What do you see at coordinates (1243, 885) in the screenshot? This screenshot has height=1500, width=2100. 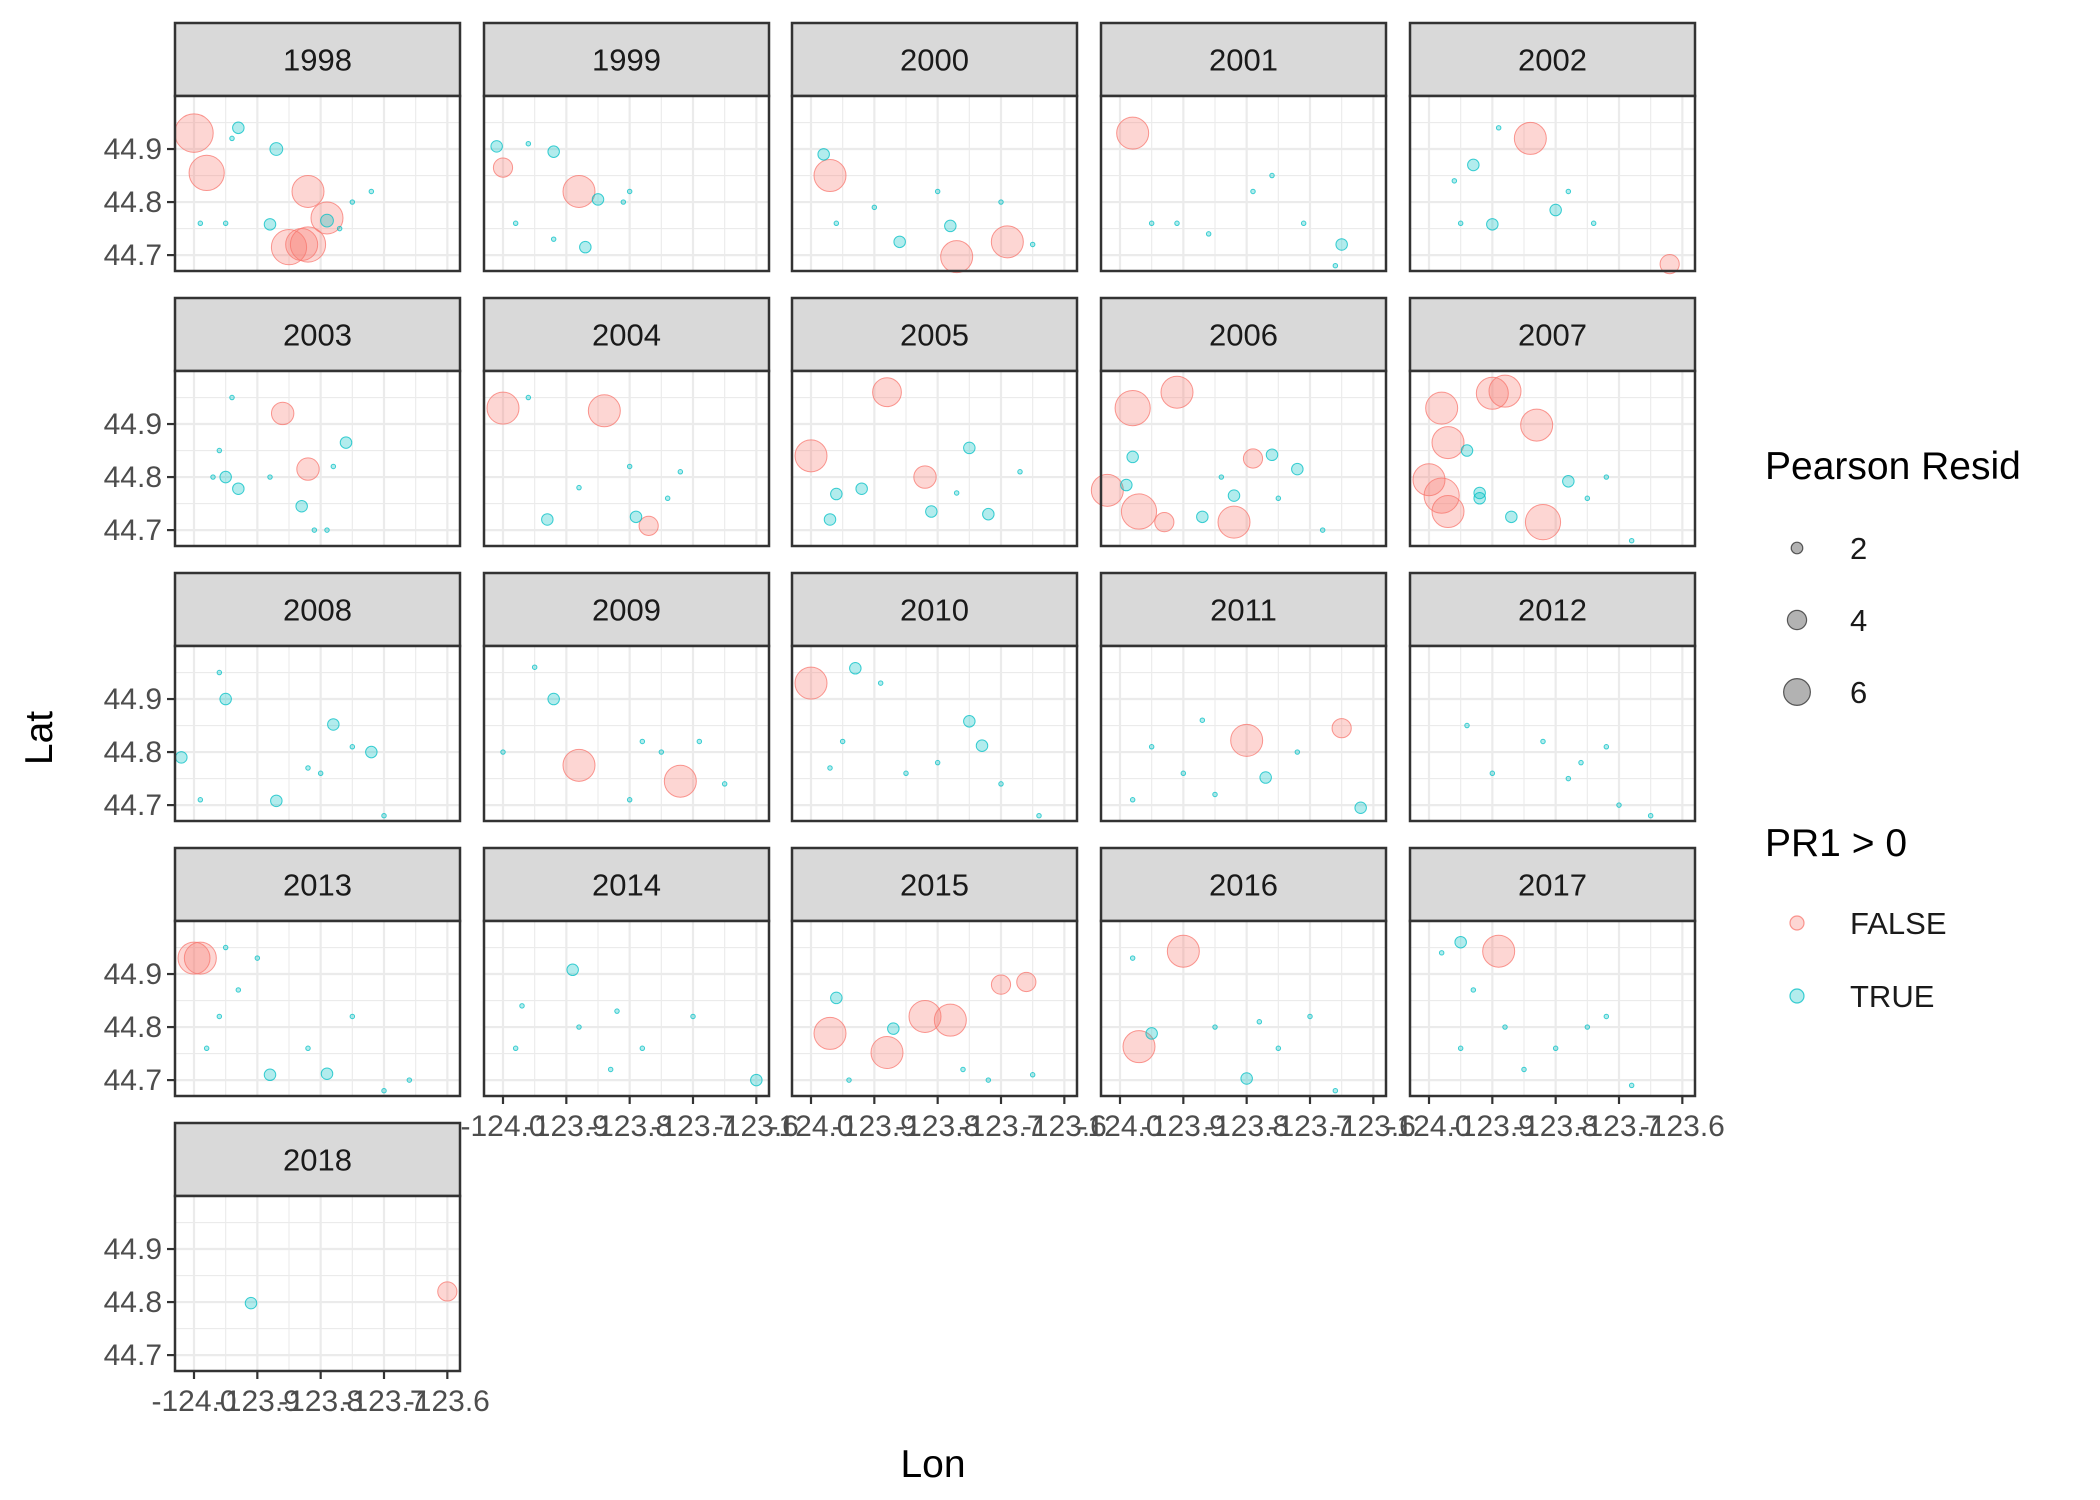 I see `facet-strip-label: 2016` at bounding box center [1243, 885].